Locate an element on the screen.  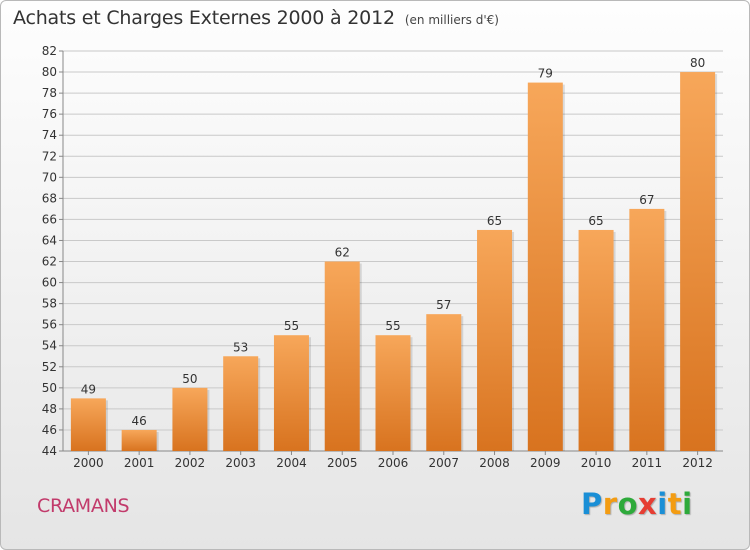
chart-unit: (en milliers d'€) is located at coordinates (451, 20).